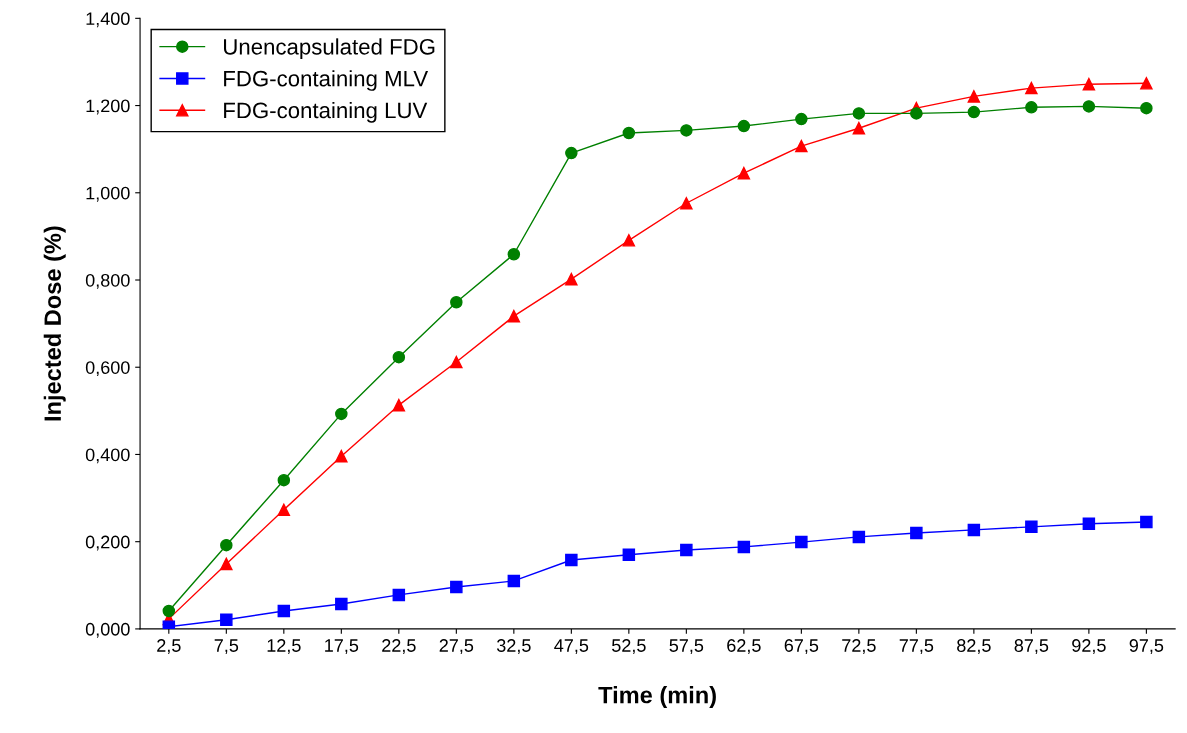  I want to click on y-tick-label: 1,200, so click(108, 107).